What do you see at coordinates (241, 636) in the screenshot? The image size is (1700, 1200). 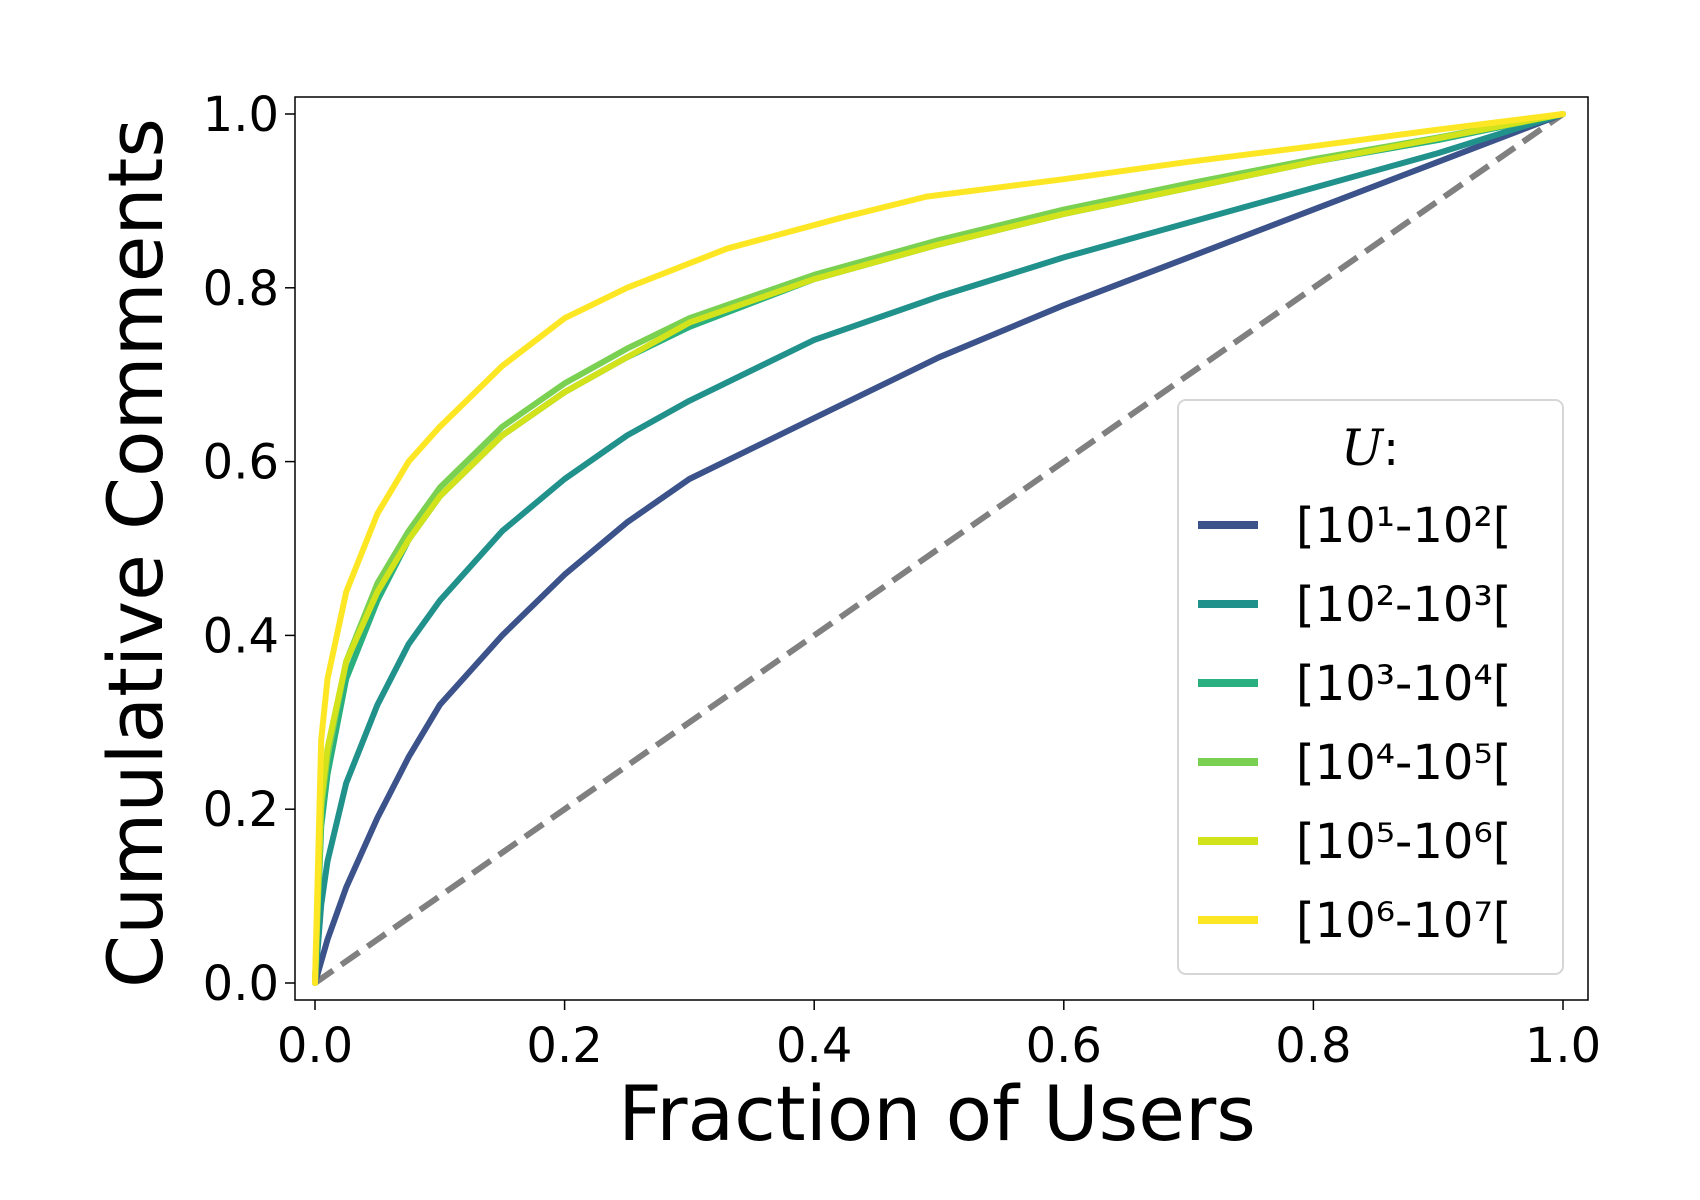 I see `y-tick-label: 0.4` at bounding box center [241, 636].